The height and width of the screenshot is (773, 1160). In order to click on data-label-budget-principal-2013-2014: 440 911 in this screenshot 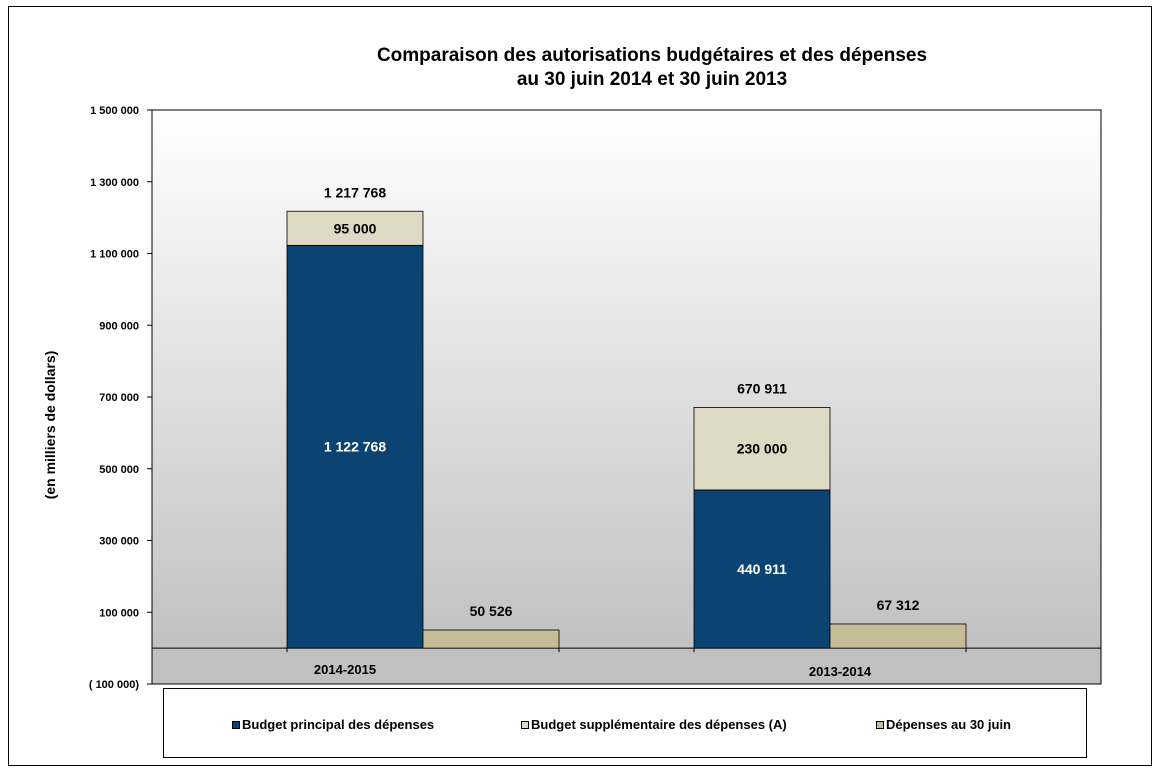, I will do `click(762, 569)`.